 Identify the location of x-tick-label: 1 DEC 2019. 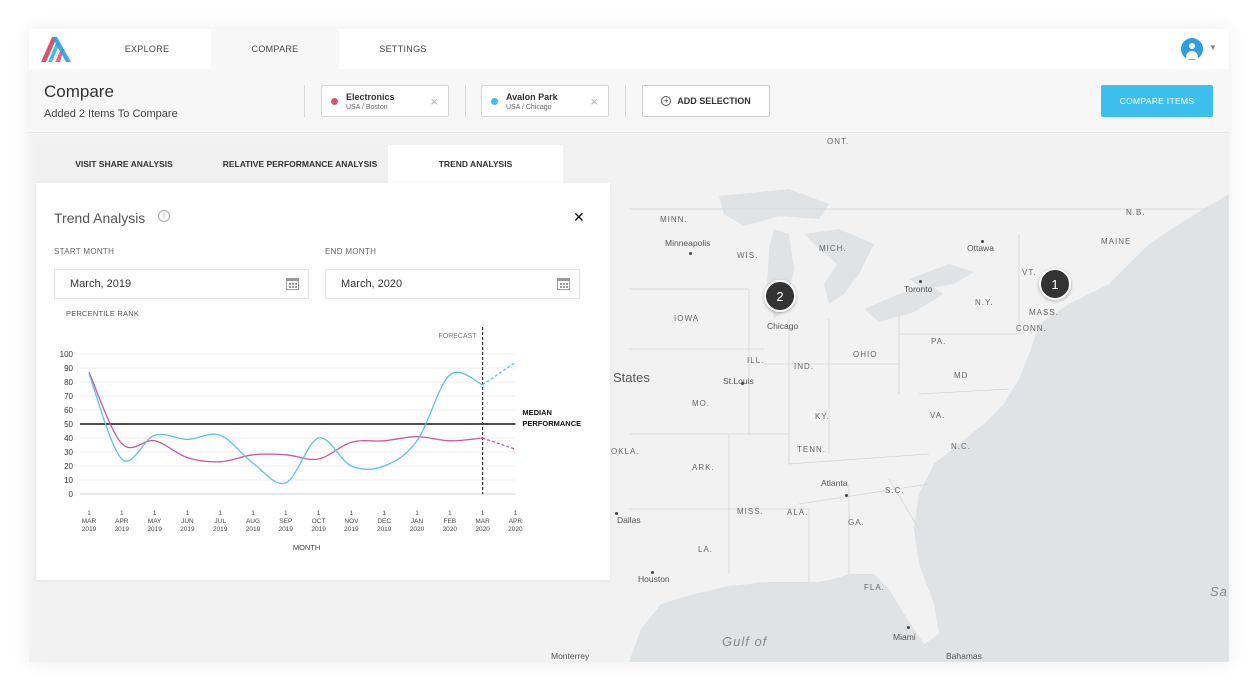
(384, 521).